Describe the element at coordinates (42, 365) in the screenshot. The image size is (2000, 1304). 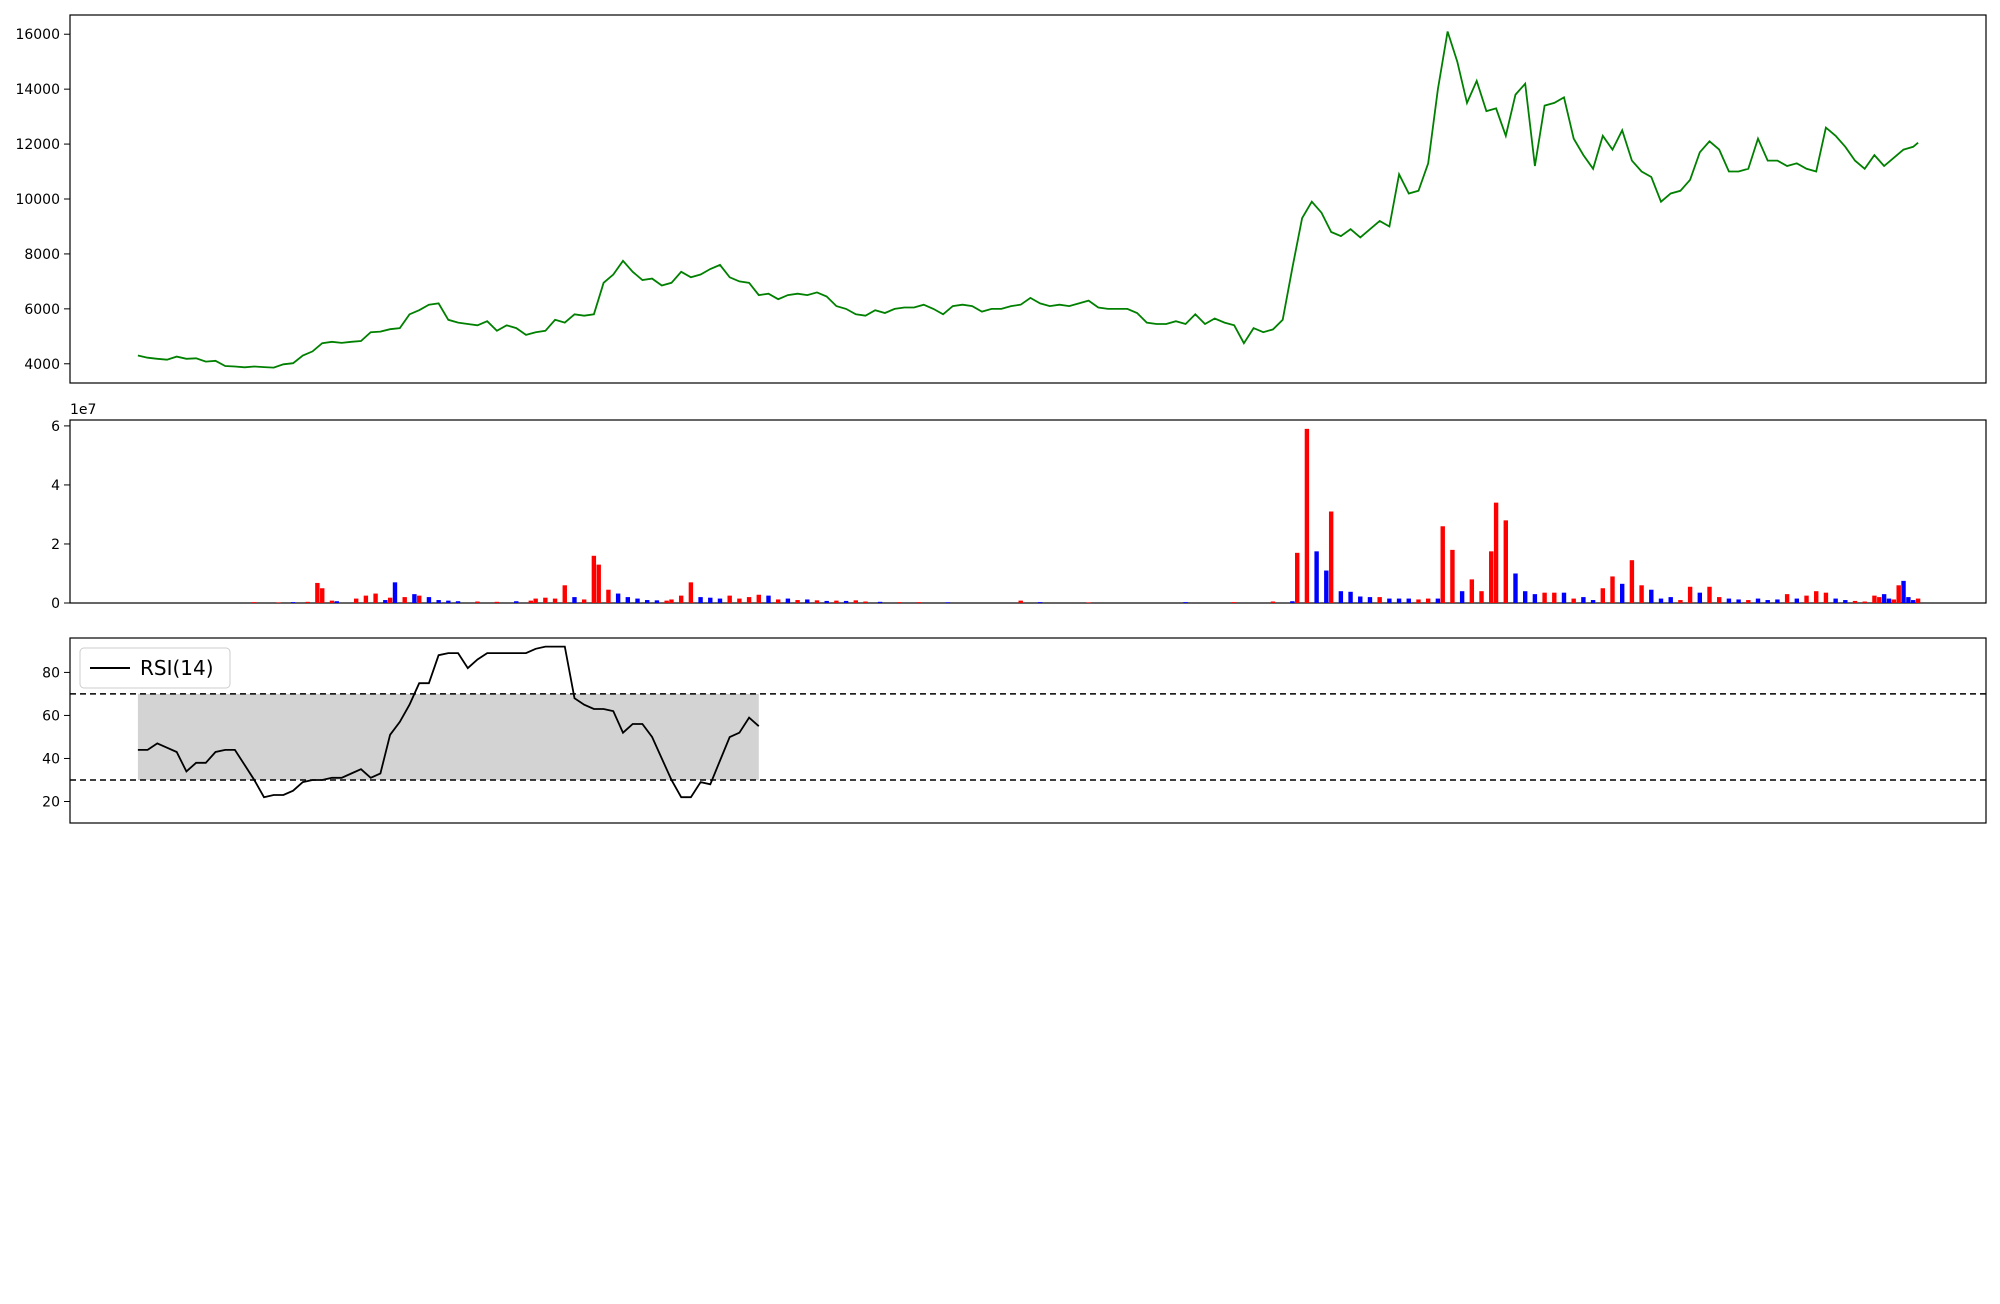
I see `price-ytick-label: 4000` at that location.